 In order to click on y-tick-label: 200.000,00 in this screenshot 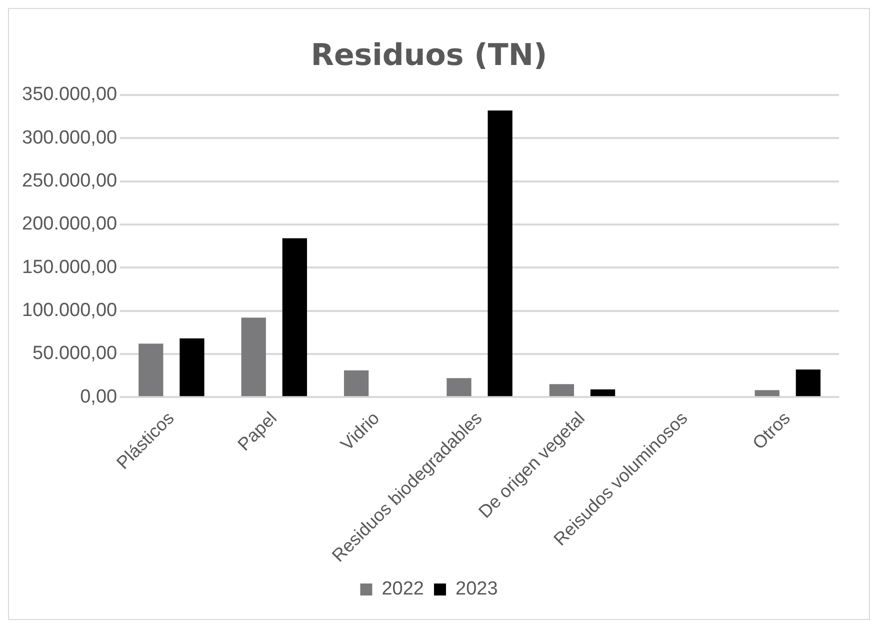, I will do `click(70, 224)`.